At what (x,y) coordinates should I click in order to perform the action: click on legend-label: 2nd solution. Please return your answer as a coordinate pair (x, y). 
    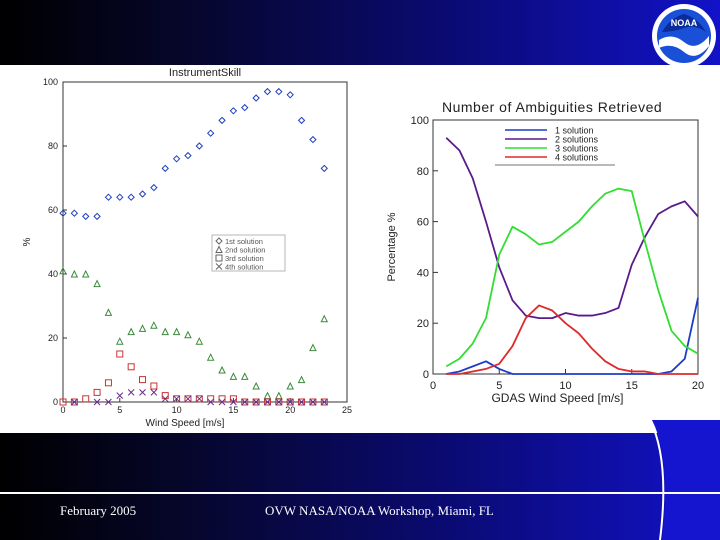
    Looking at the image, I should click on (245, 250).